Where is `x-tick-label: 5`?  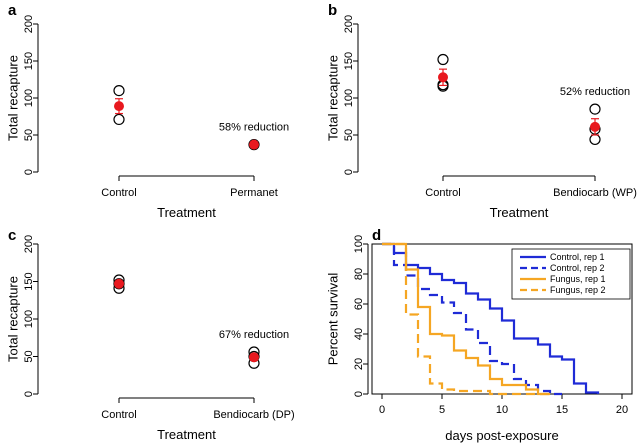 x-tick-label: 5 is located at coordinates (442, 410).